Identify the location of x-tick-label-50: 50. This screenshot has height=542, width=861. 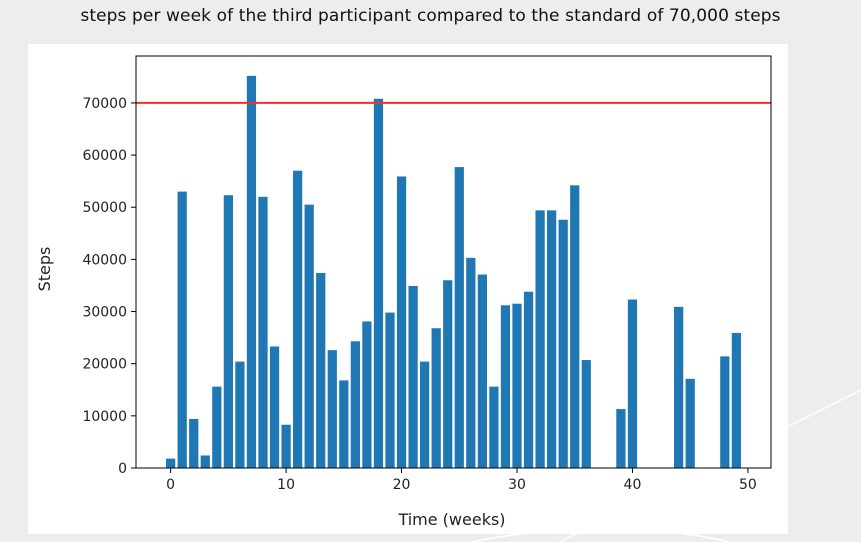
(748, 485).